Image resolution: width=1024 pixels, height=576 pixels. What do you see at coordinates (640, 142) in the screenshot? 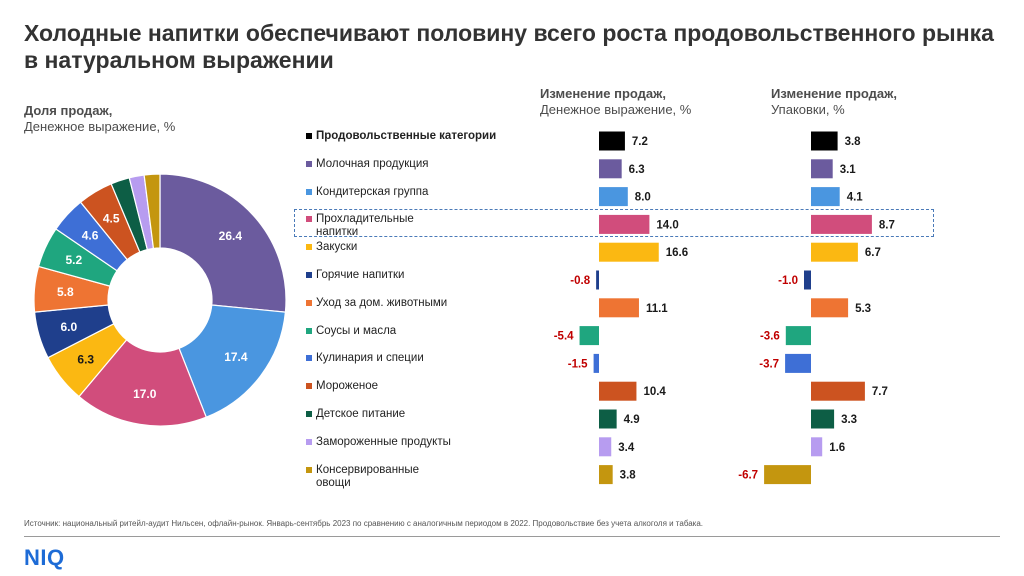
I see `value-change-label: 7.2` at bounding box center [640, 142].